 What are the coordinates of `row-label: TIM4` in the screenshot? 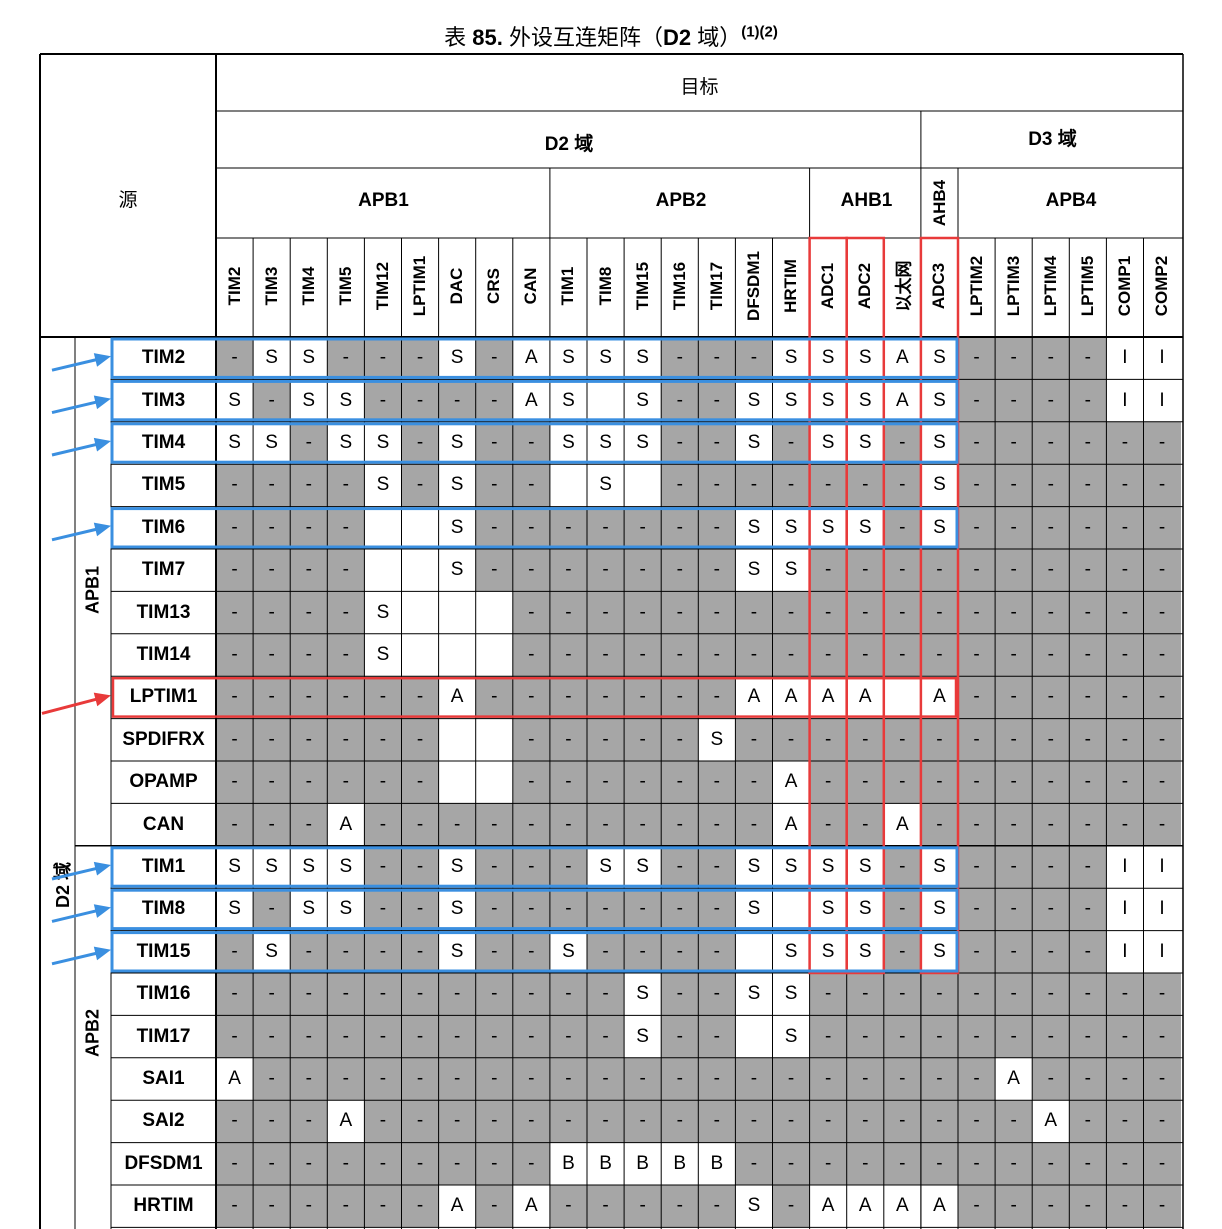 It's located at (163, 442).